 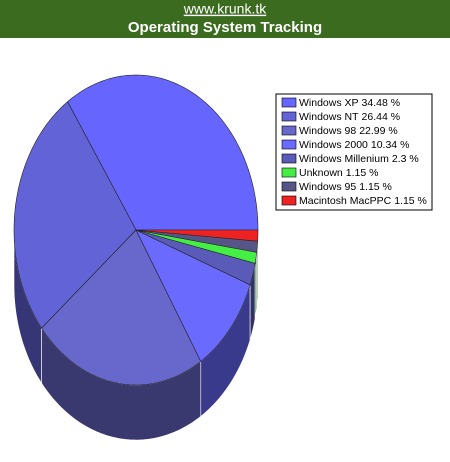 I want to click on legend-label: Windows 2000, so click(x=333, y=145).